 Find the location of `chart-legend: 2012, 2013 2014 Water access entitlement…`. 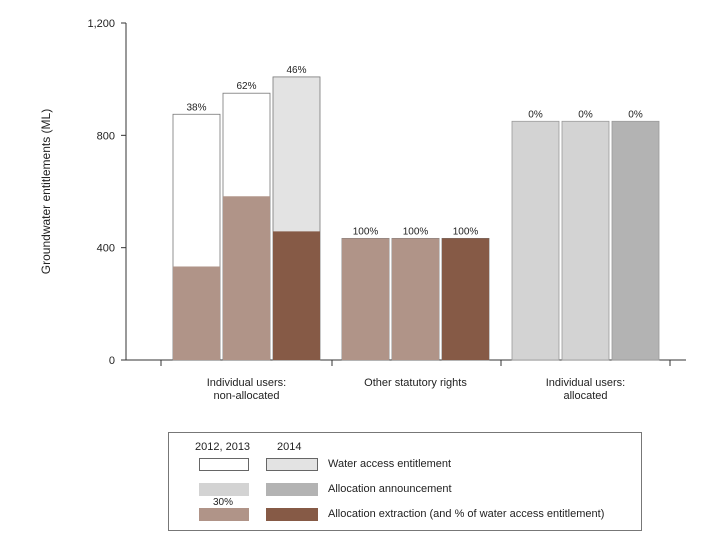

chart-legend: 2012, 2013 2014 Water access entitlement… is located at coordinates (405, 481).